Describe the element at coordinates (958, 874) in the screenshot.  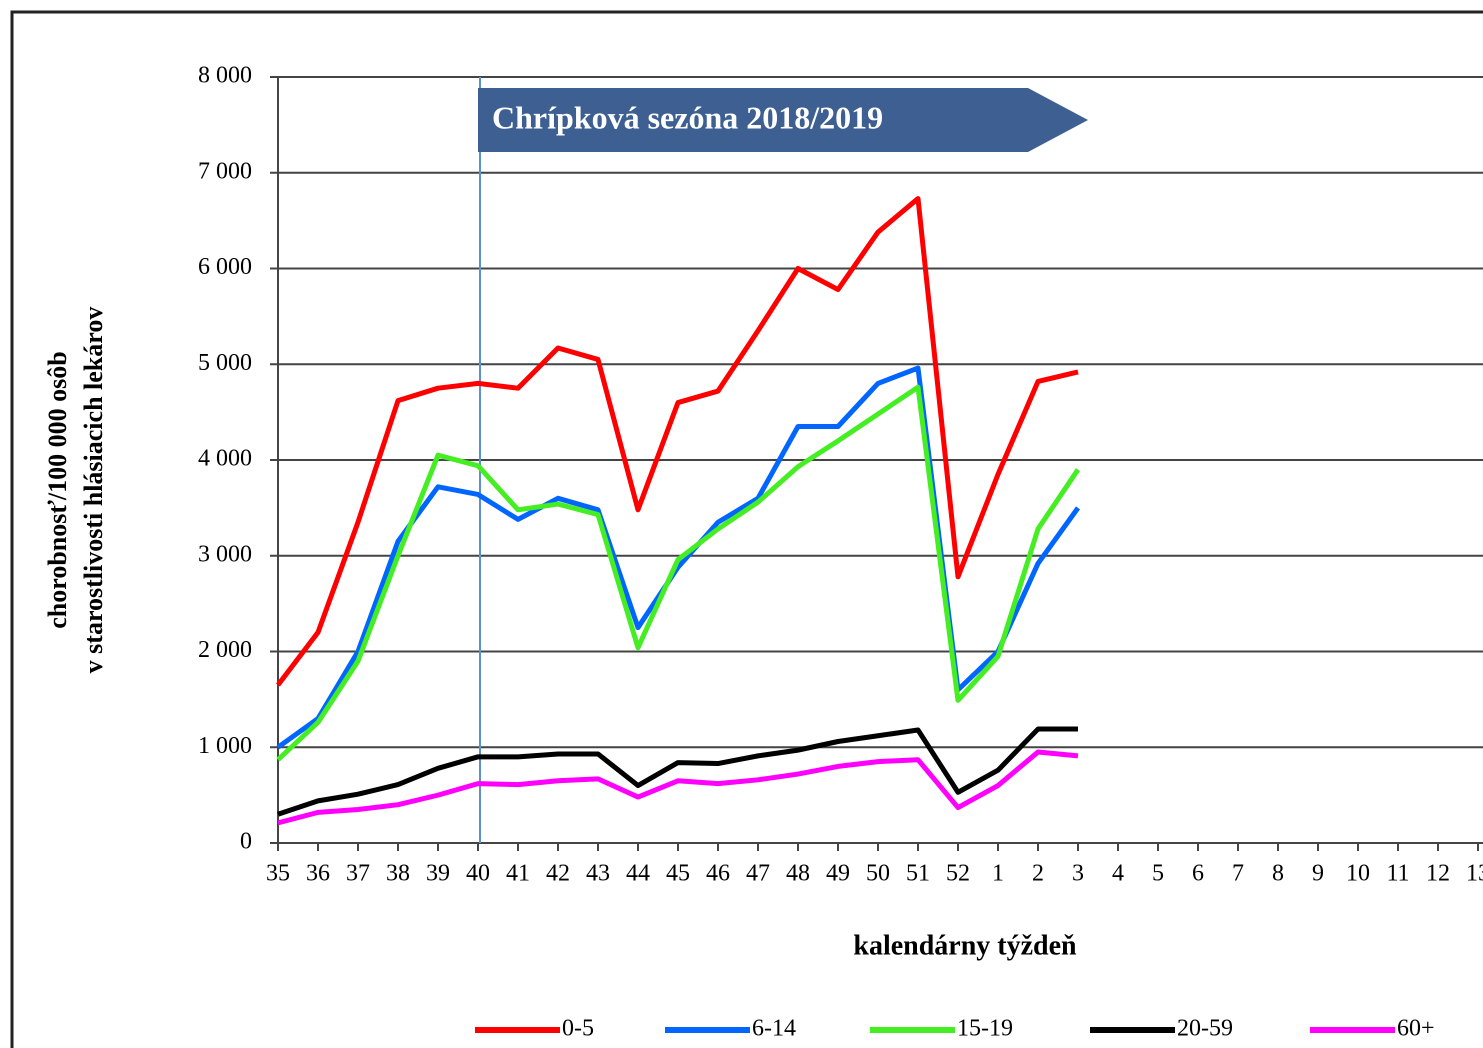
I see `x-tick-label: 52` at that location.